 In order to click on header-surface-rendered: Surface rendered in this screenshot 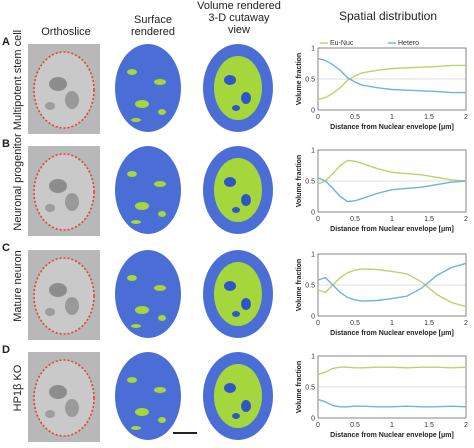, I will do `click(153, 26)`.